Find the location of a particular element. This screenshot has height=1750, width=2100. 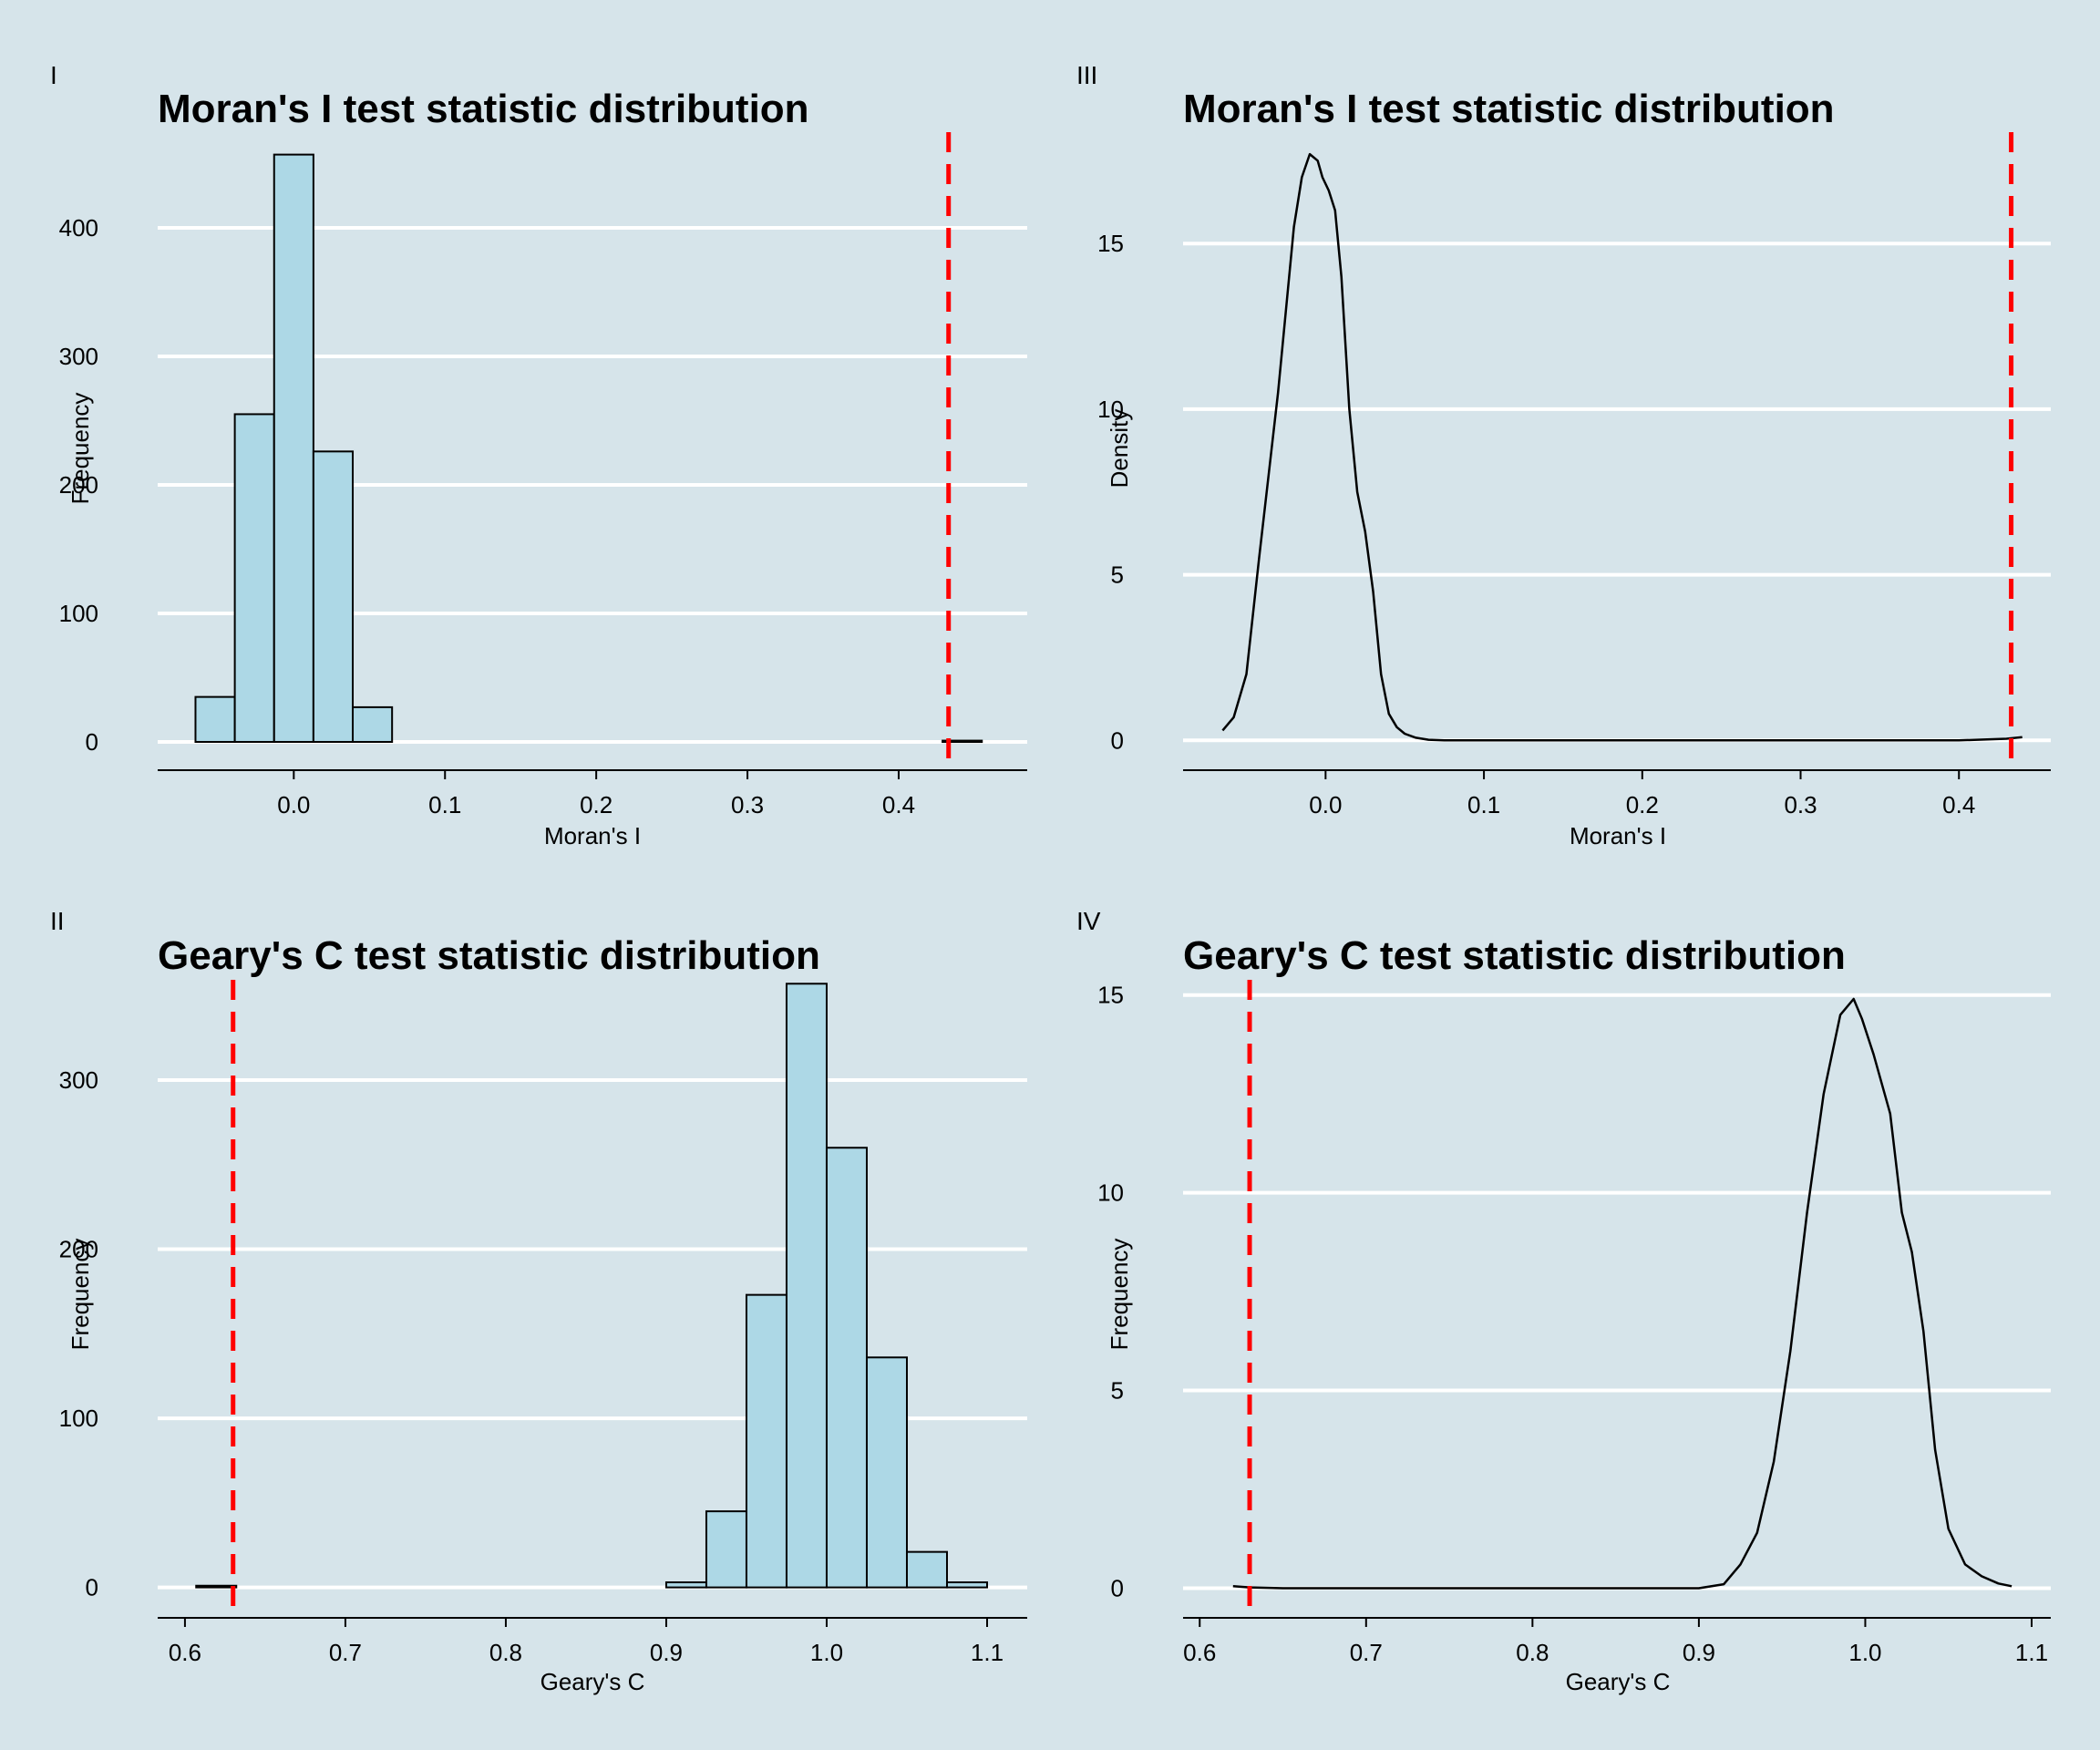

y-axis: 0 100 200 300 is located at coordinates (79, 1333).